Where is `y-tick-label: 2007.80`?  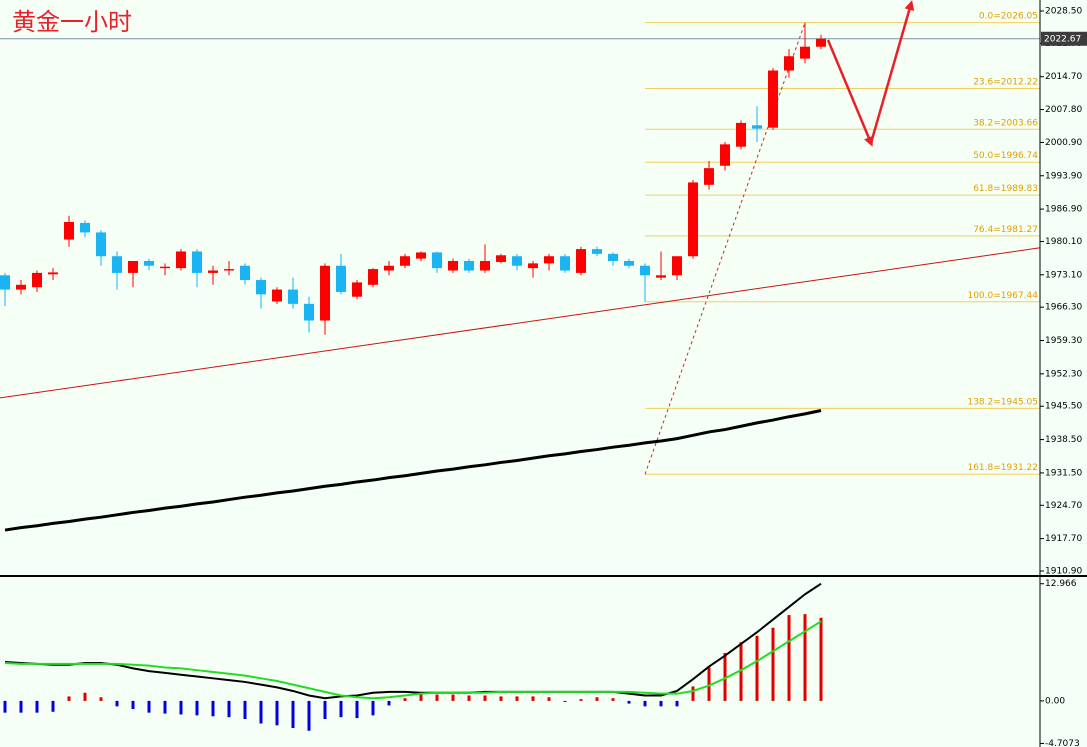
y-tick-label: 2007.80 is located at coordinates (1063, 110).